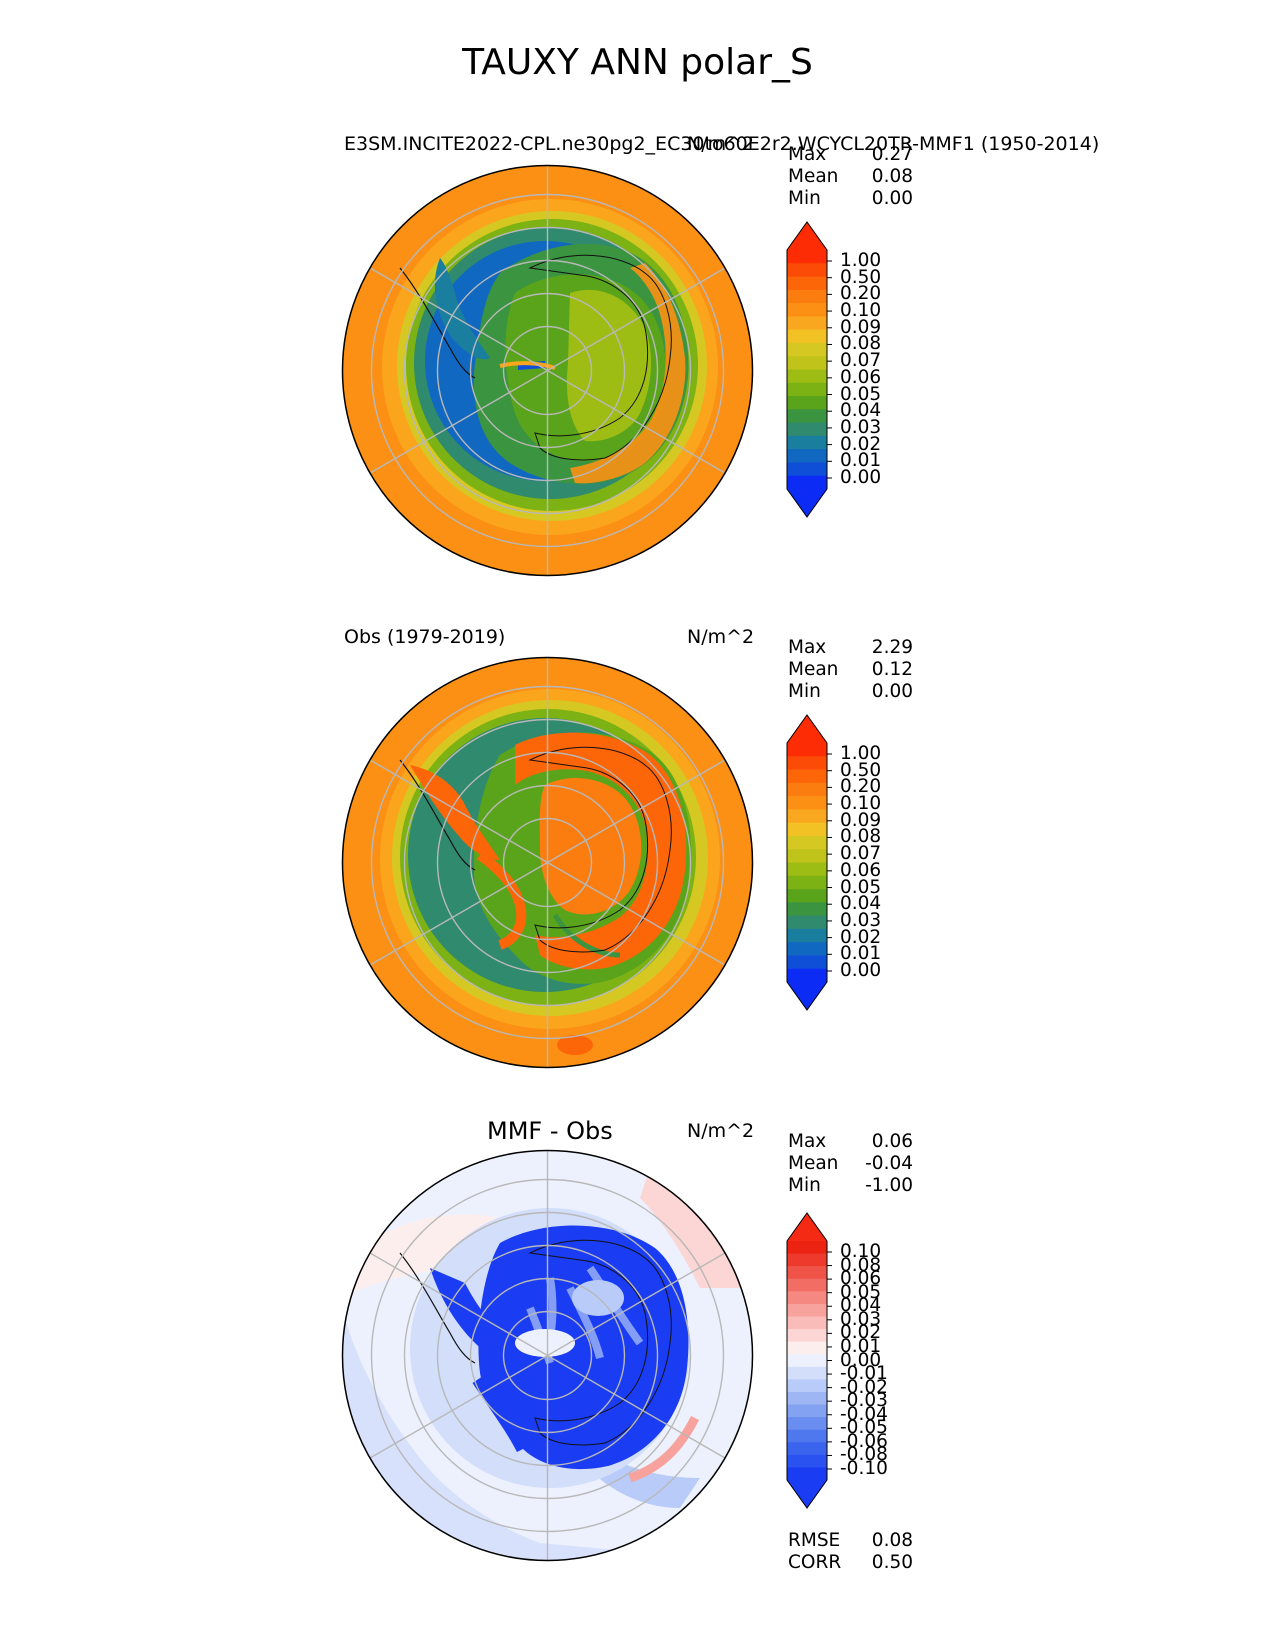  What do you see at coordinates (892, 198) in the screenshot?
I see `stat-value: 0.00` at bounding box center [892, 198].